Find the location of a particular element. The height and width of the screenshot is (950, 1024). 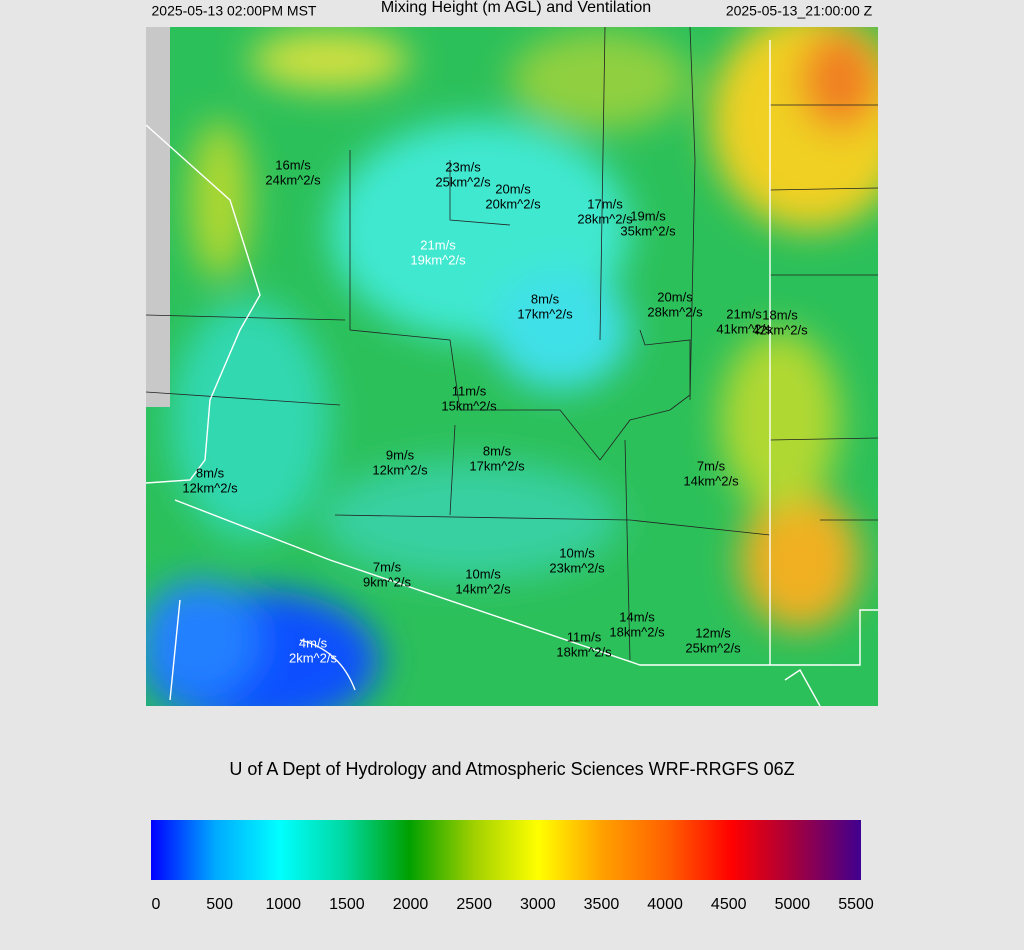

wind-speed-label: 9m/s is located at coordinates (400, 454).